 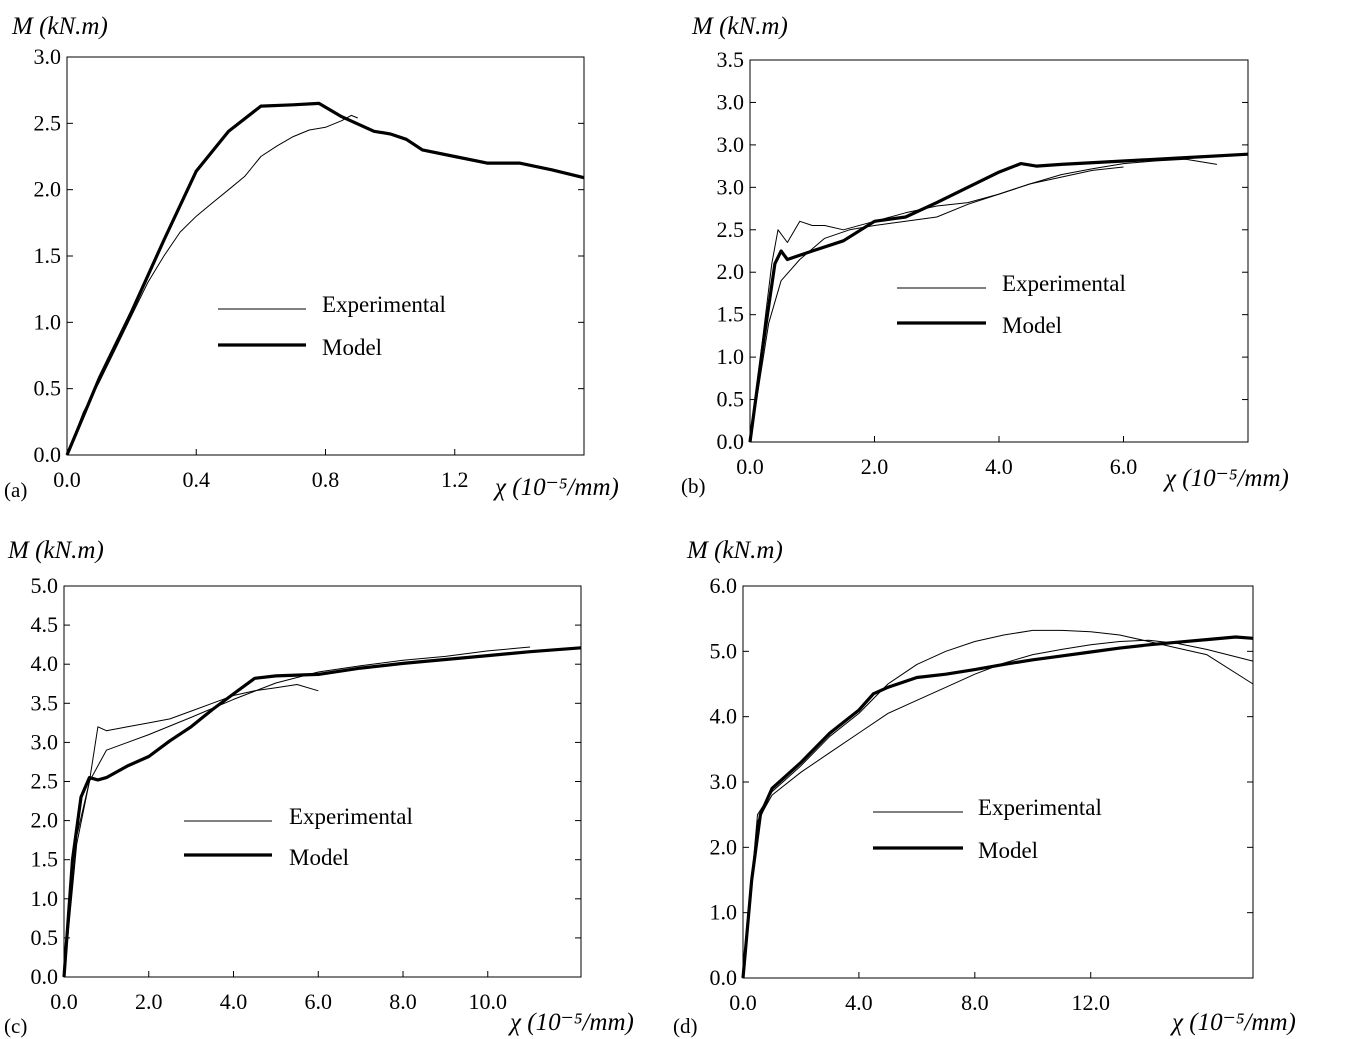 I want to click on panel-label: (c), so click(x=15, y=1026).